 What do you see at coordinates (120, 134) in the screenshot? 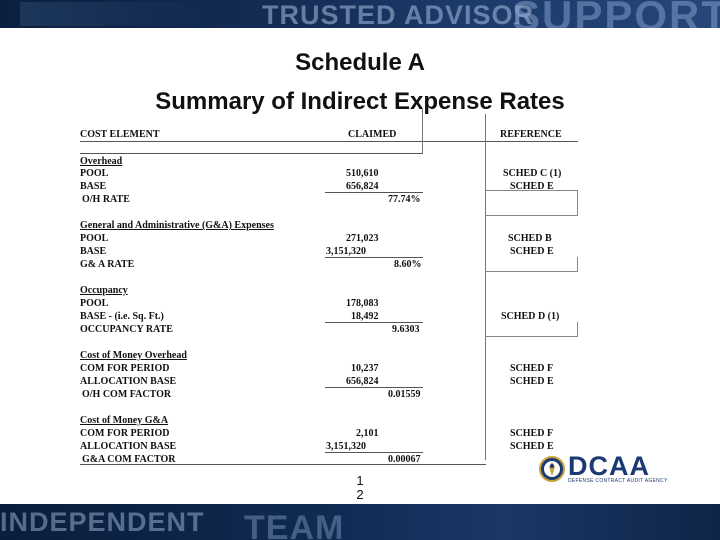
I see `header-cost-element: COST ELEMENT` at bounding box center [120, 134].